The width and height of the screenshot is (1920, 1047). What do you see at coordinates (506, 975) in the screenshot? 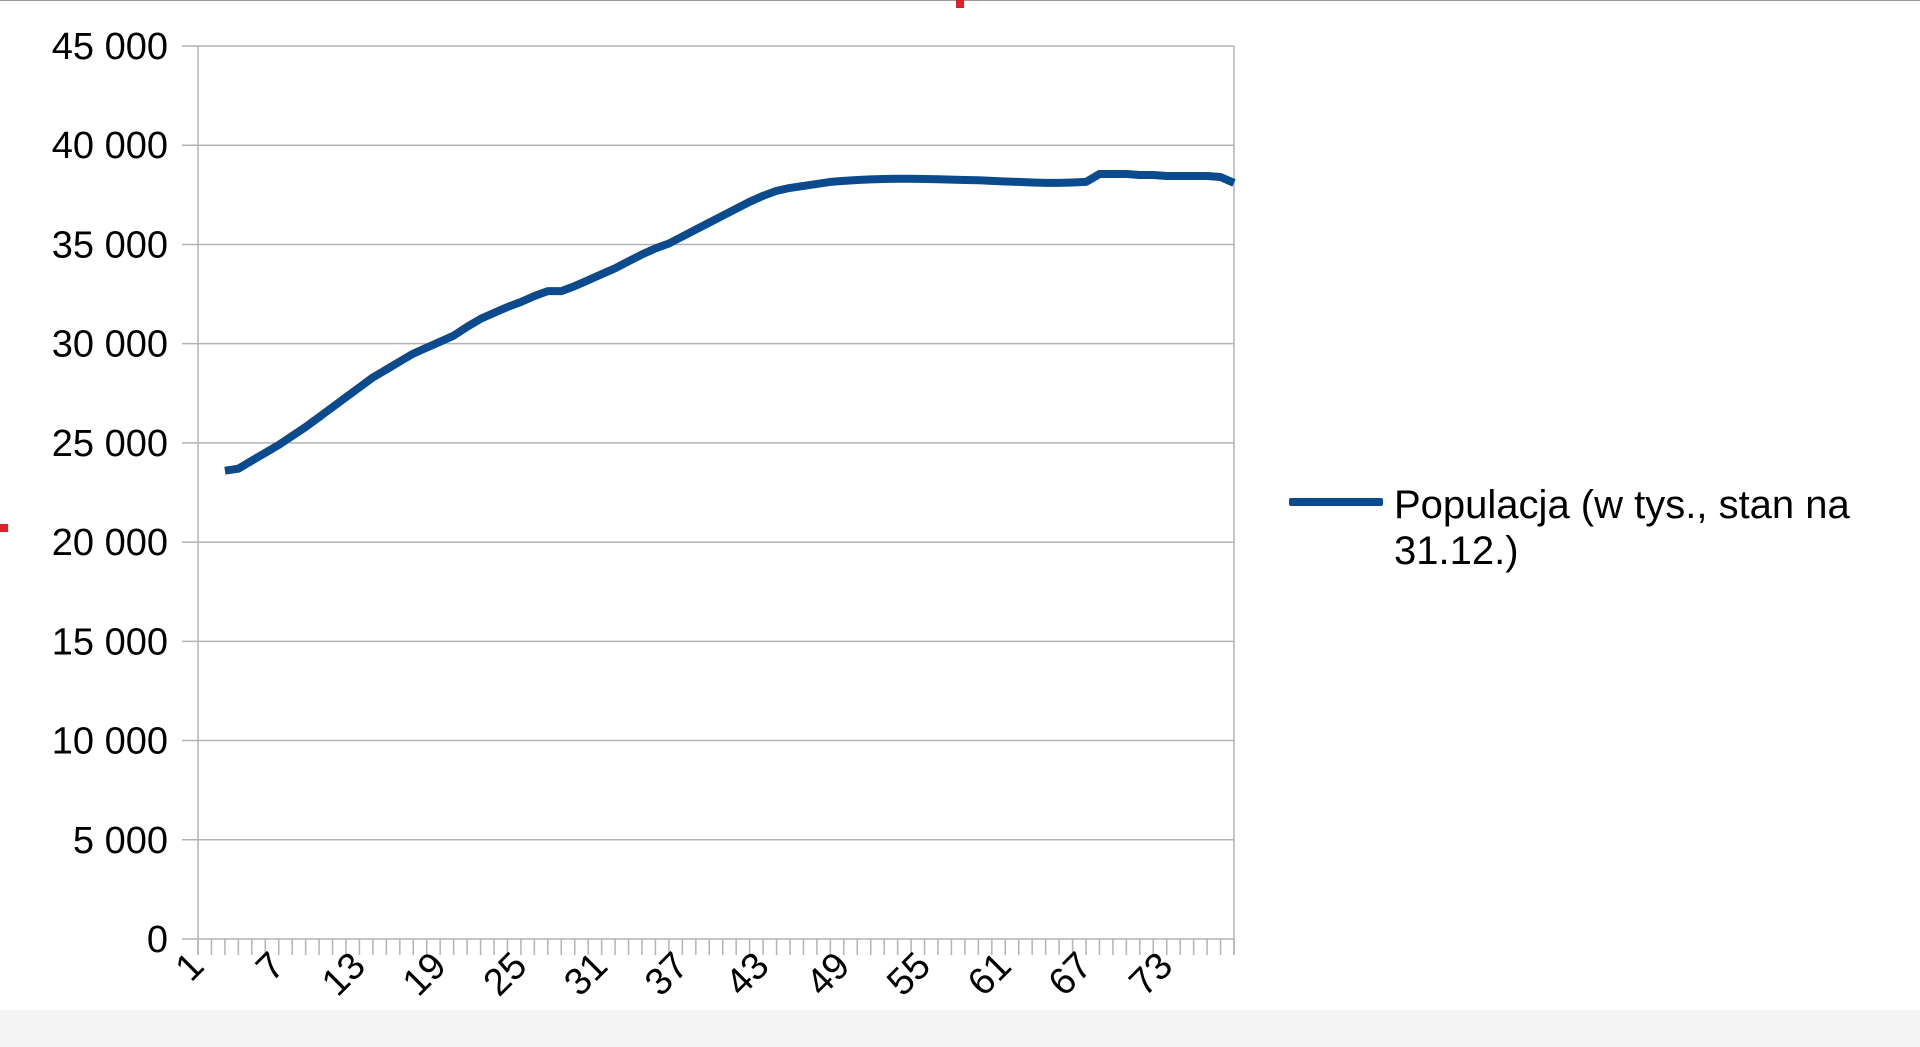
I see `x-tick-label: 25` at bounding box center [506, 975].